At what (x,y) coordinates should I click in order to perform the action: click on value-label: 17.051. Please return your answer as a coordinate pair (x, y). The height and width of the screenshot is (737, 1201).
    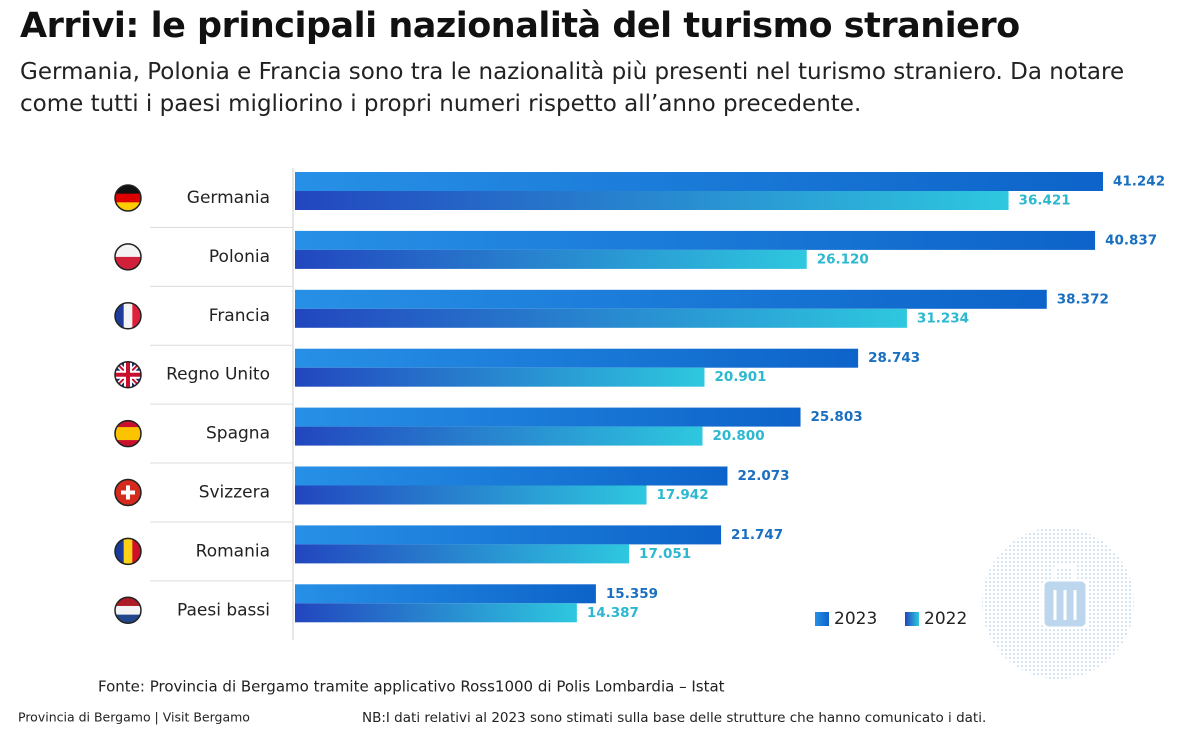
    Looking at the image, I should click on (665, 554).